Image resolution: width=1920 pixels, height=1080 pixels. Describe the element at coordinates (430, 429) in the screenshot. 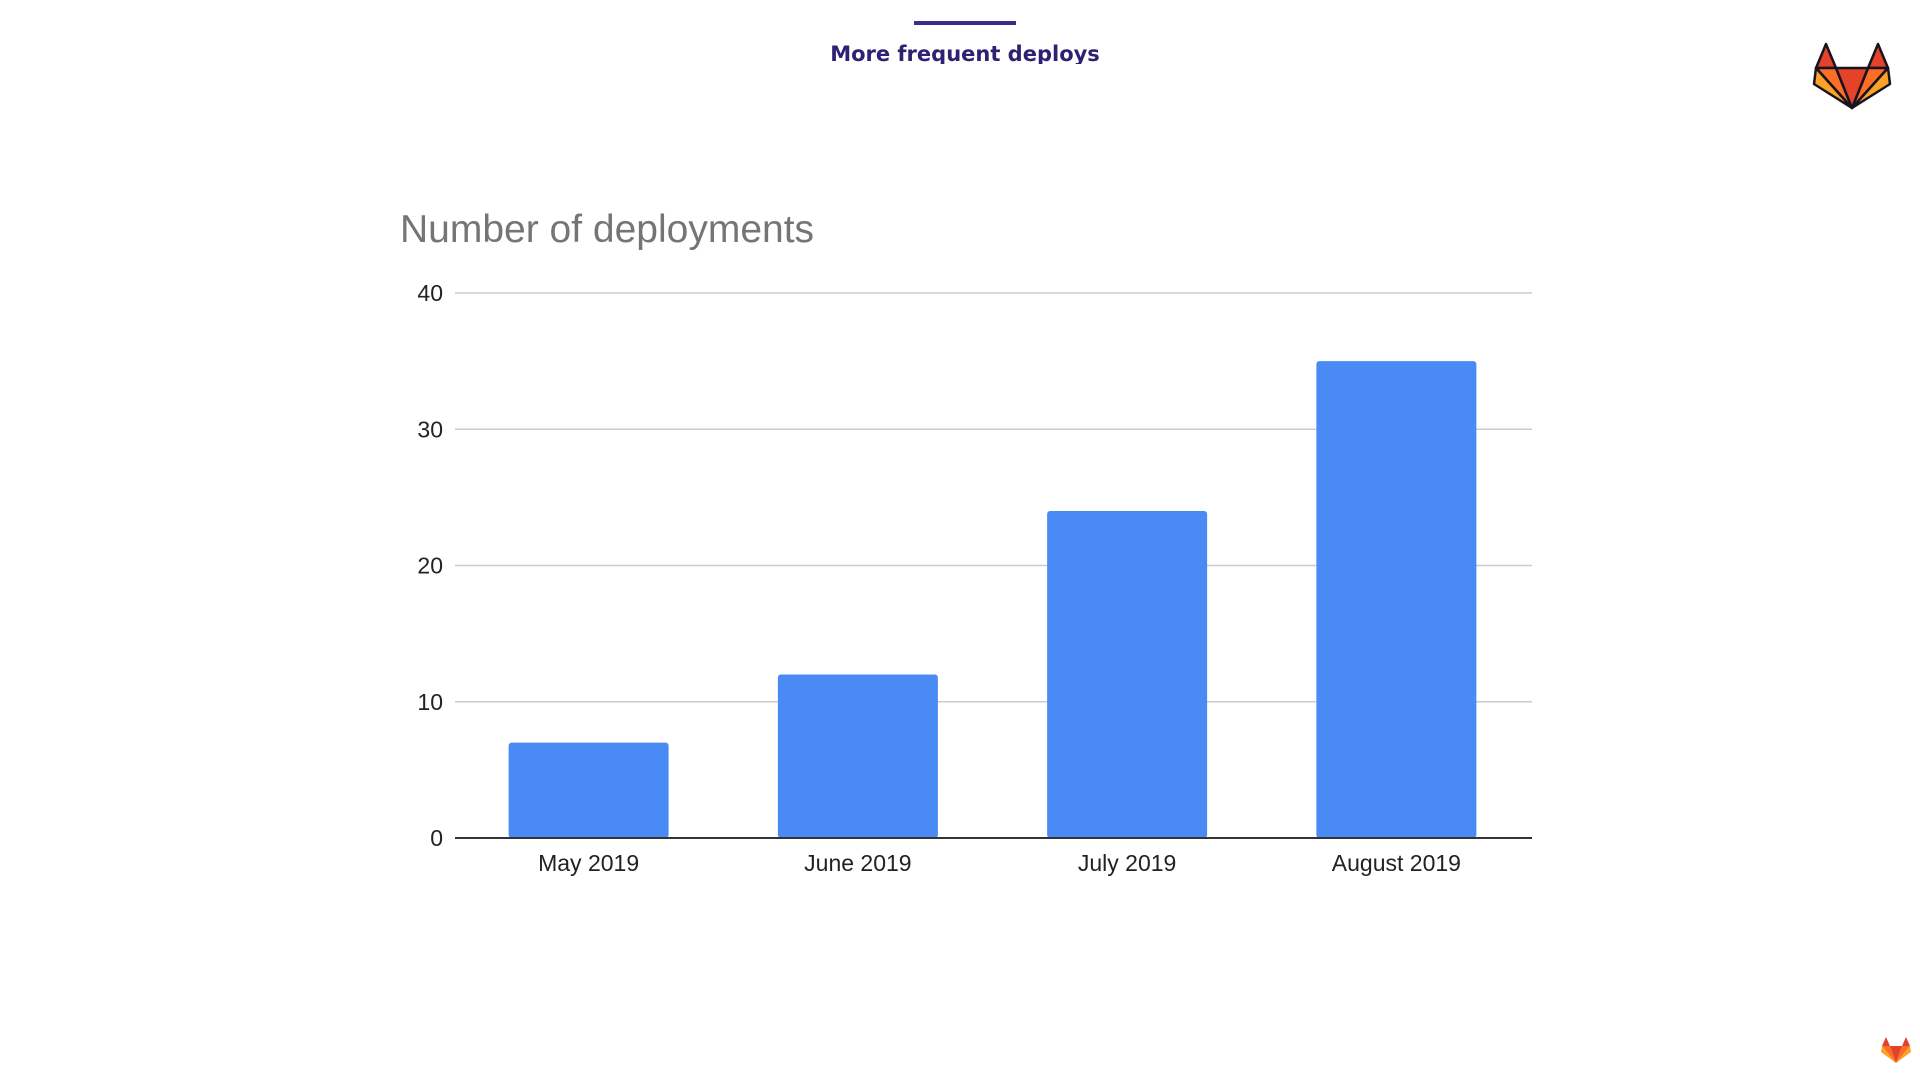

I see `y-tick-label: 30` at that location.